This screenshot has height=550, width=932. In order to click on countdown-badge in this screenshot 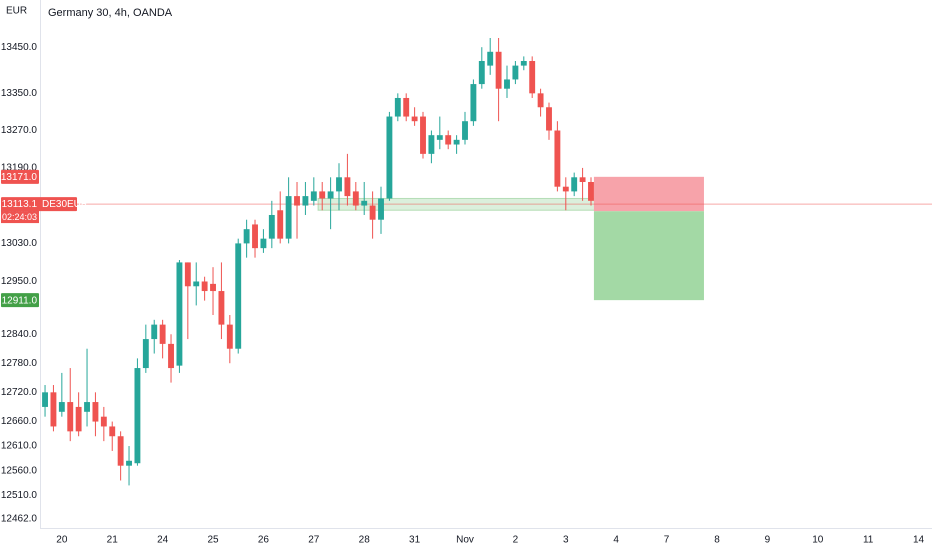, I will do `click(20, 217)`.